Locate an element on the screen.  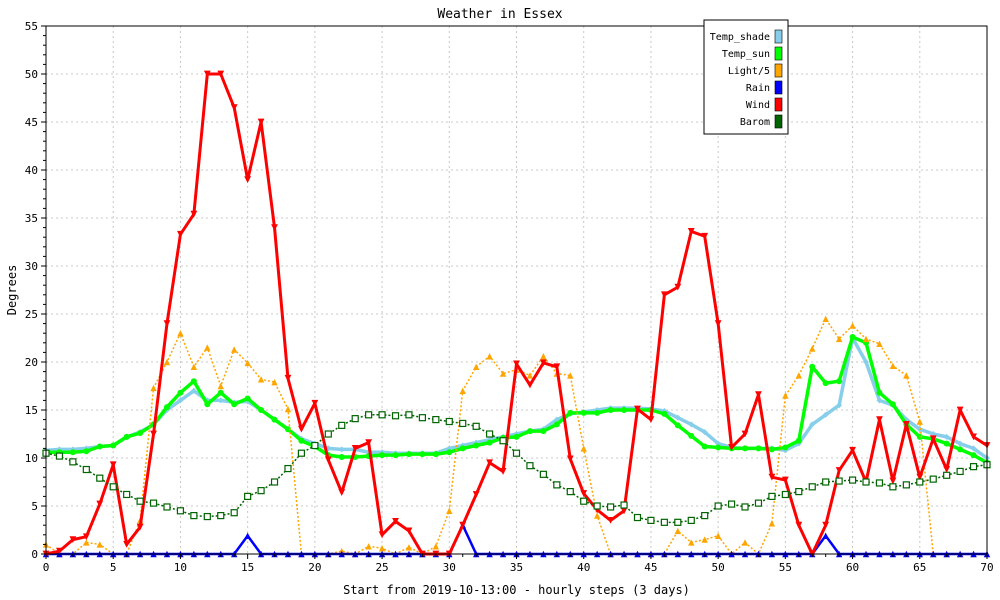
y-tick-label: 50 is located at coordinates (31, 74).